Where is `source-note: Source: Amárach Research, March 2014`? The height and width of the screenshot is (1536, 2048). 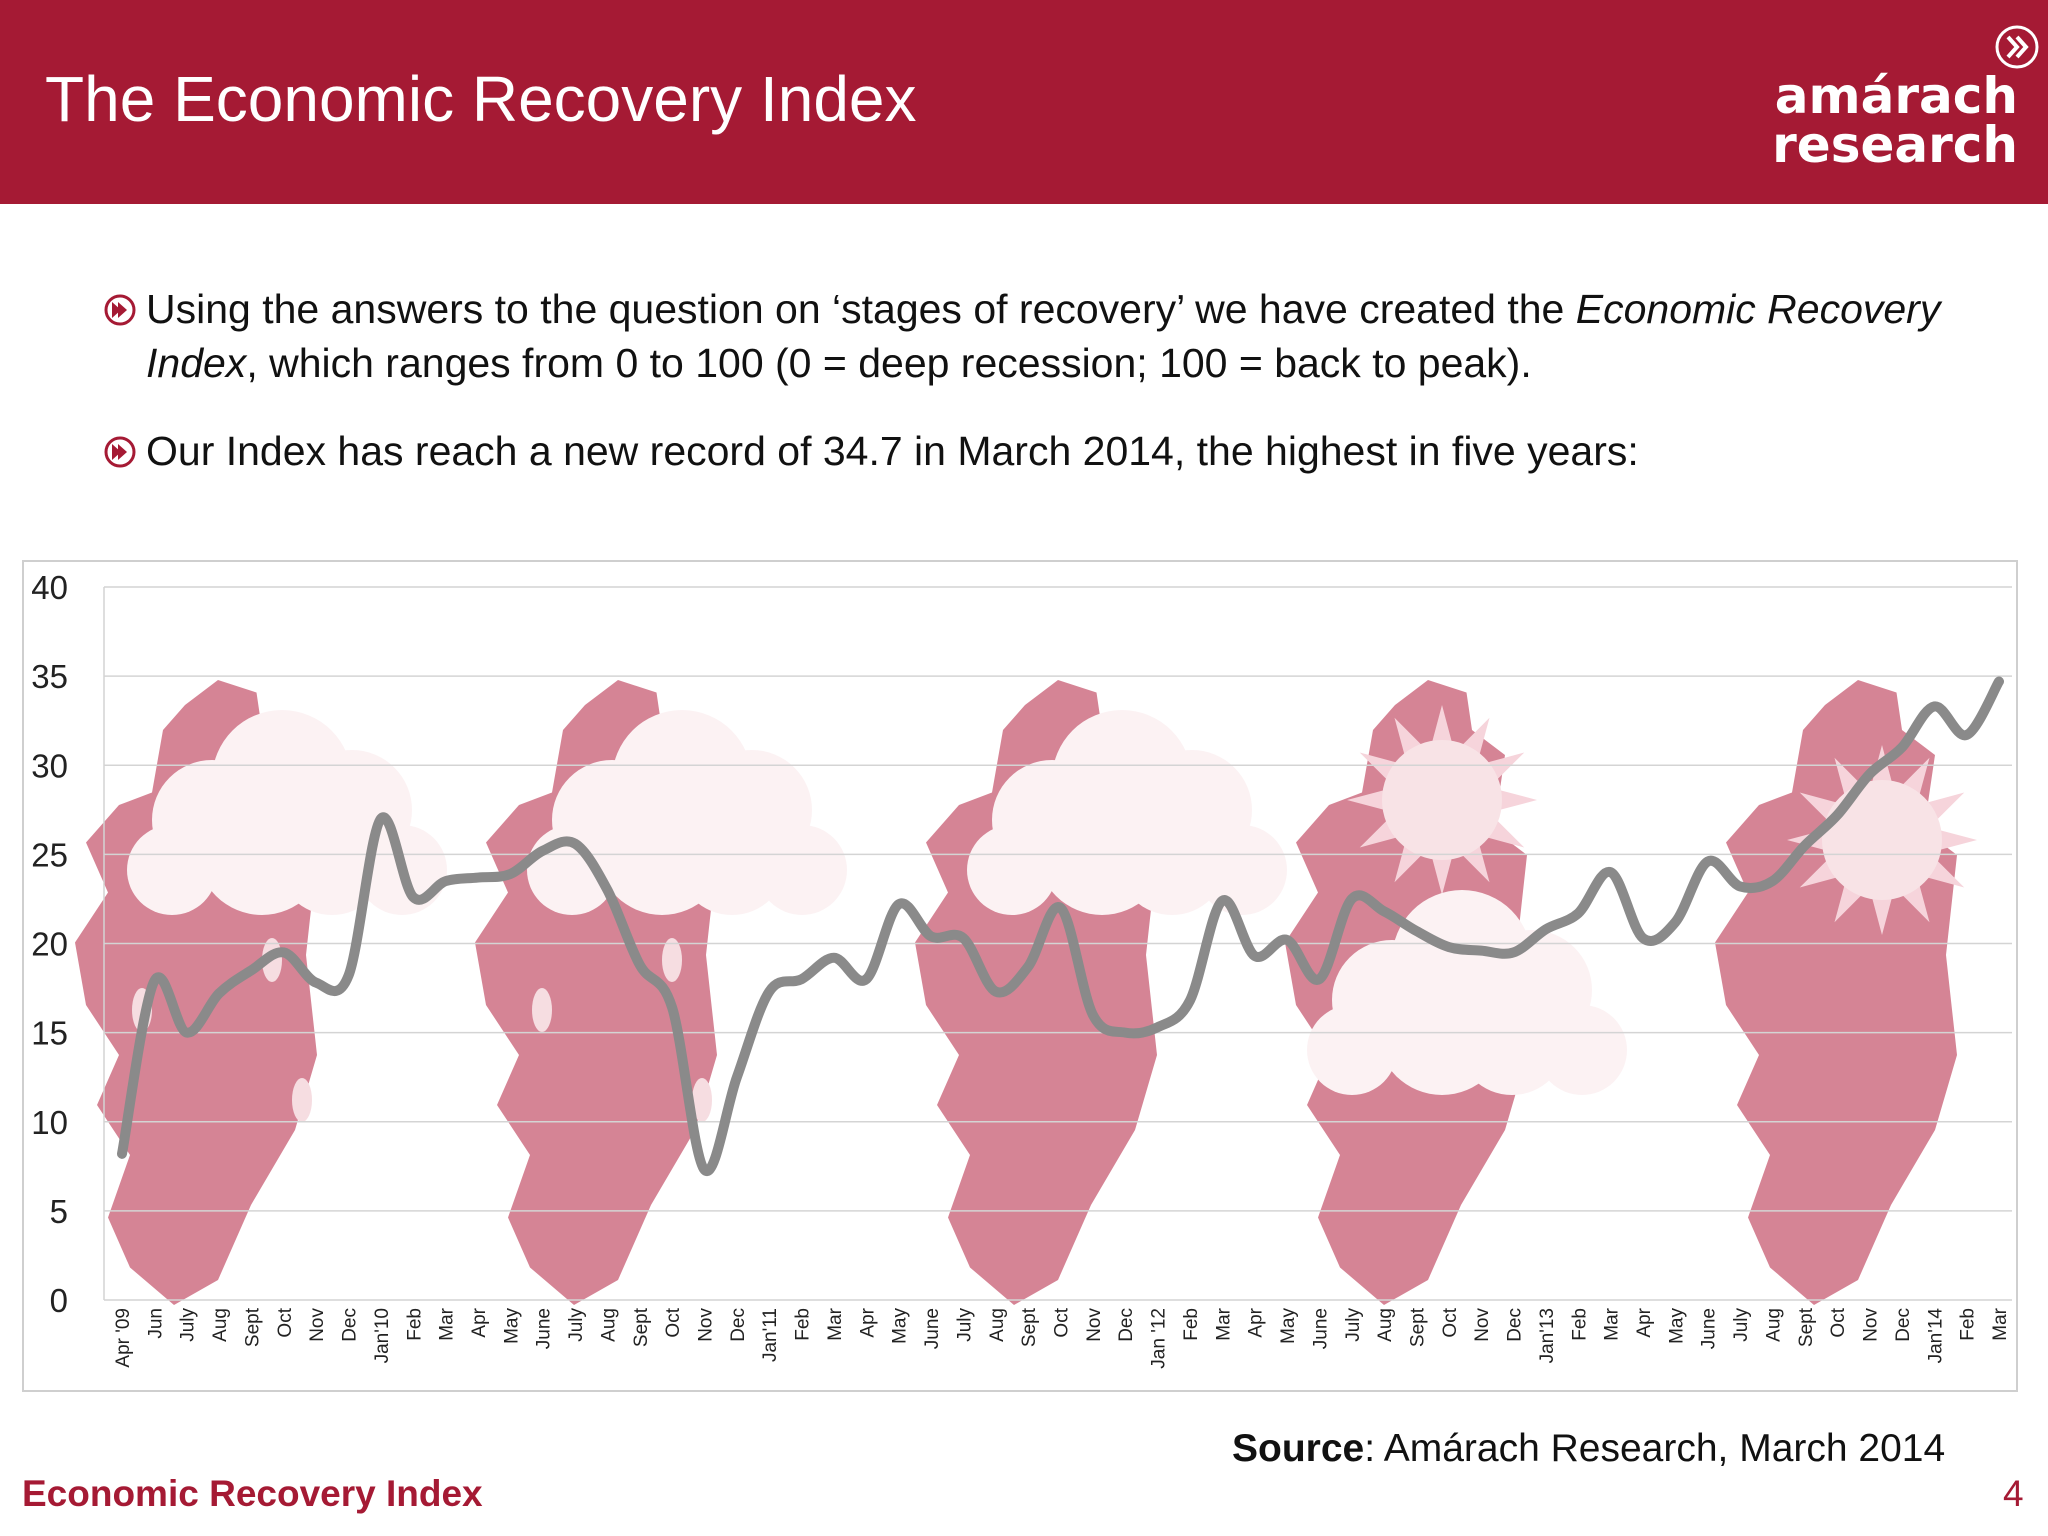
source-note: Source: Amárach Research, March 2014 is located at coordinates (1588, 1449).